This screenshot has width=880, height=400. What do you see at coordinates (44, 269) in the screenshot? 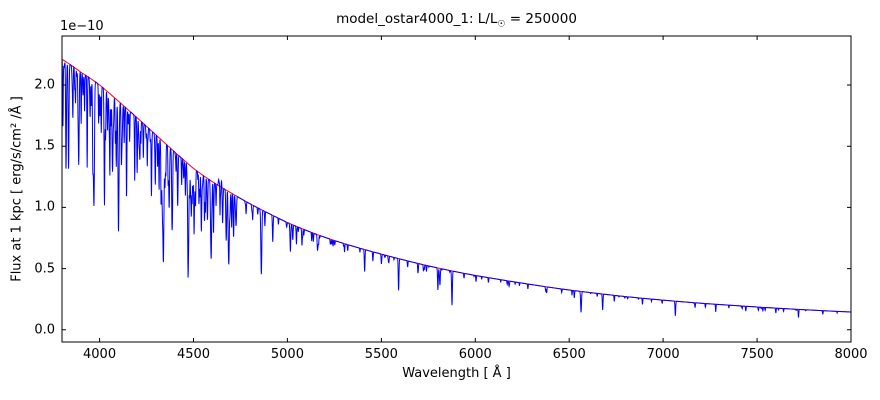
I see `y-tick-label: 0.5` at bounding box center [44, 269].